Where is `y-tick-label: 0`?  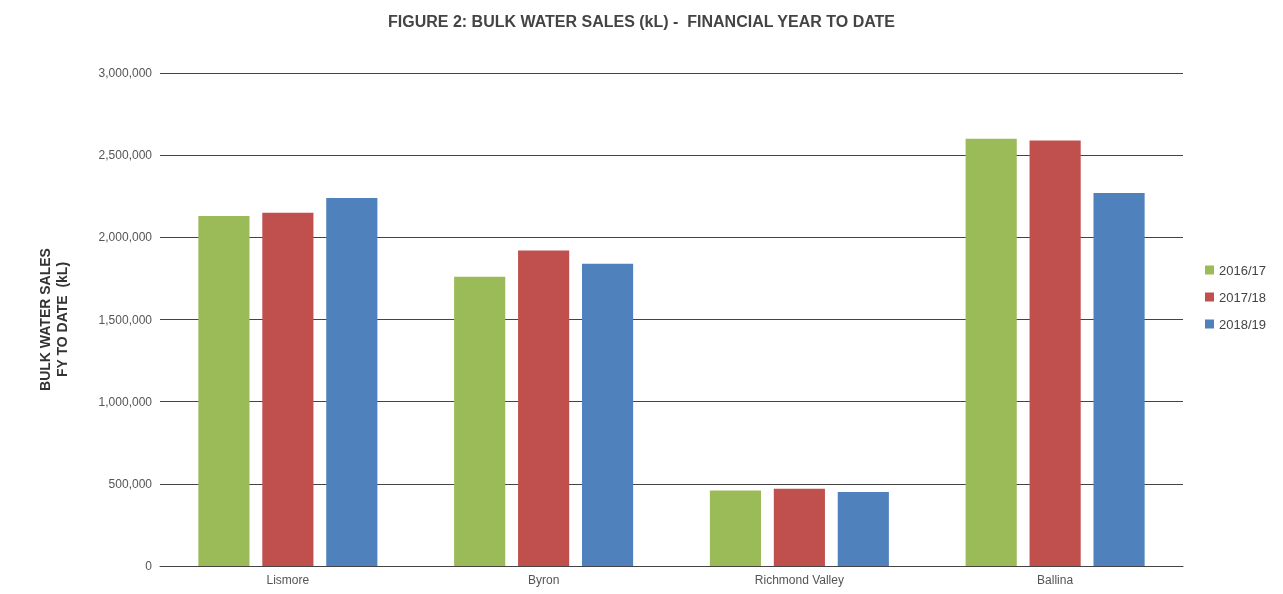 y-tick-label: 0 is located at coordinates (149, 566).